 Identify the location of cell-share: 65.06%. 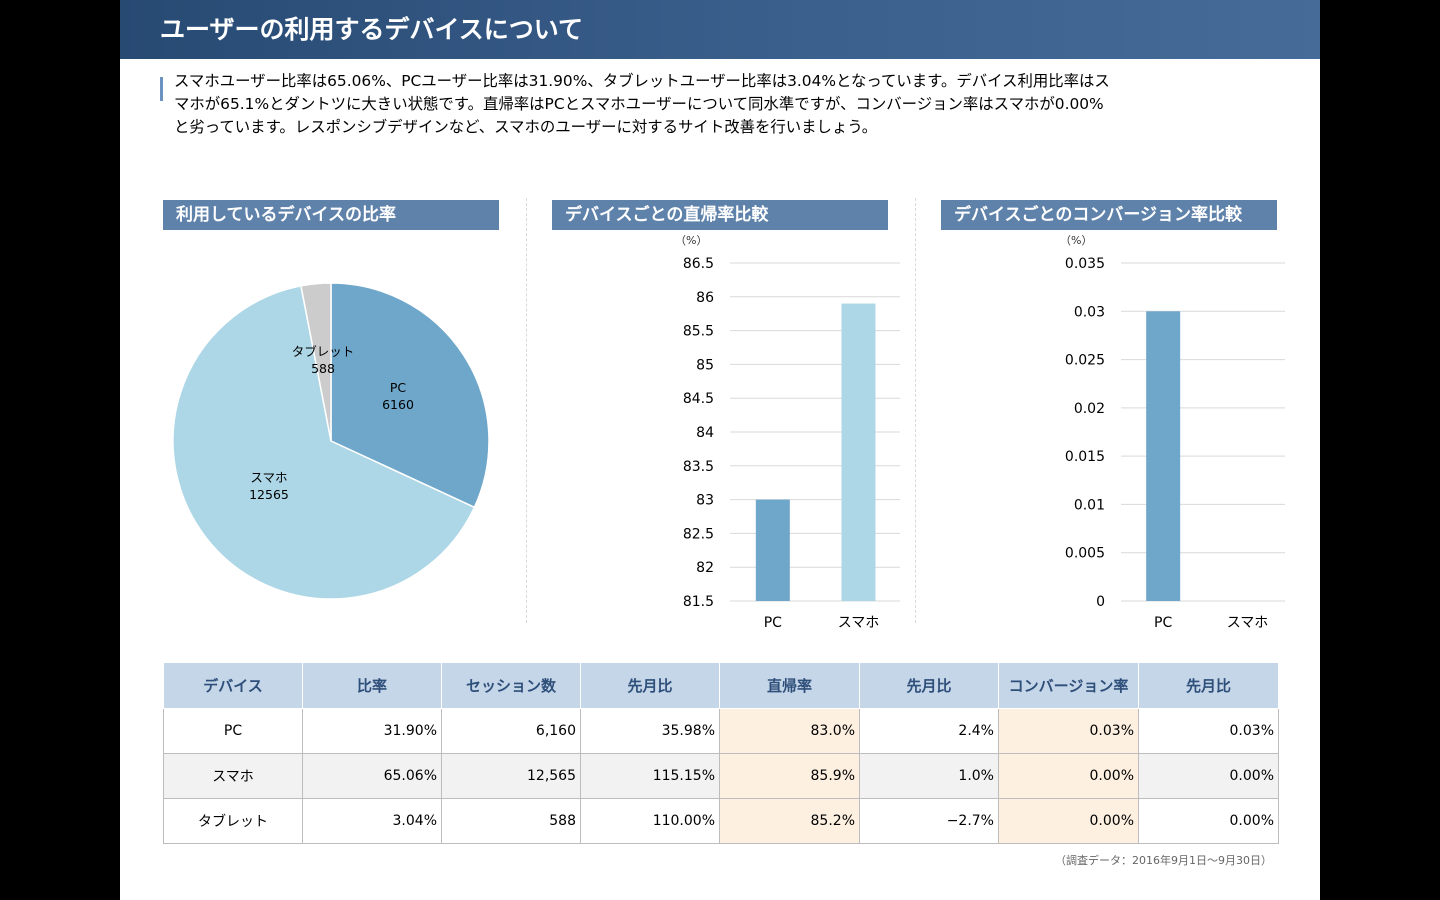
(372, 776).